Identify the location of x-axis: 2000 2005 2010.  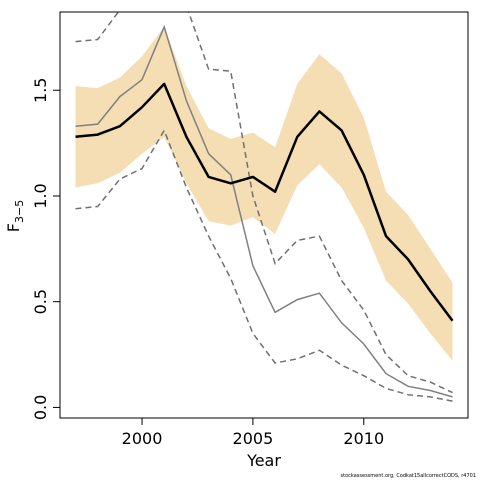
(253, 433).